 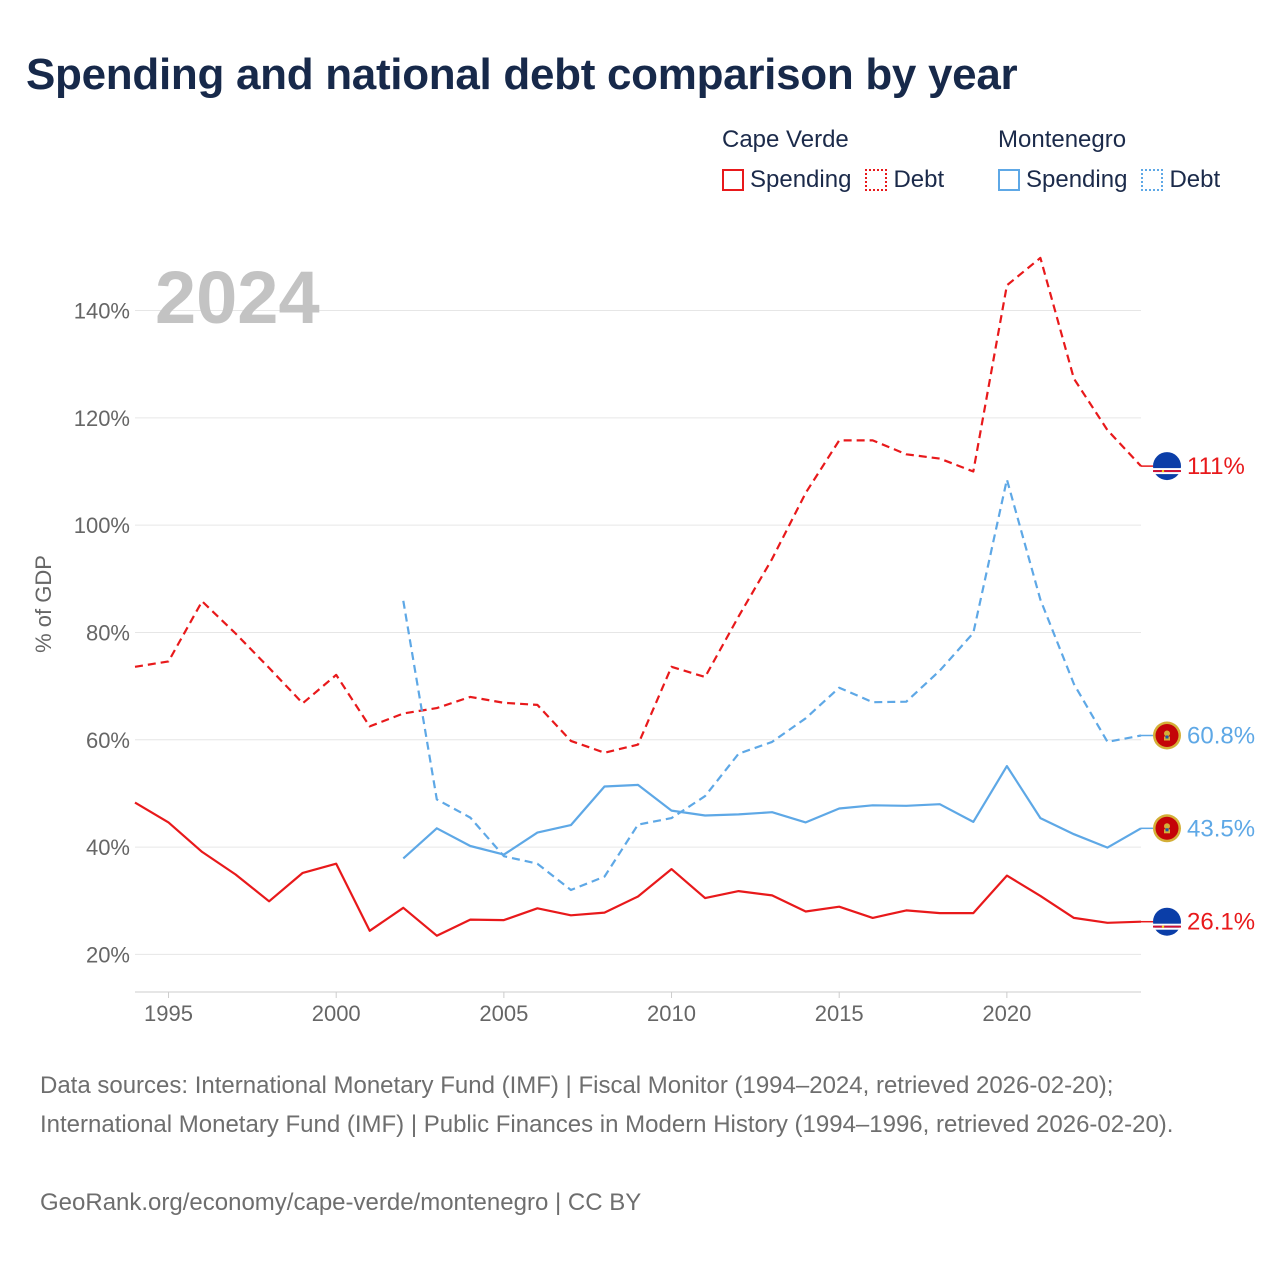 I want to click on end-value-label: 60.8%, so click(x=1221, y=735).